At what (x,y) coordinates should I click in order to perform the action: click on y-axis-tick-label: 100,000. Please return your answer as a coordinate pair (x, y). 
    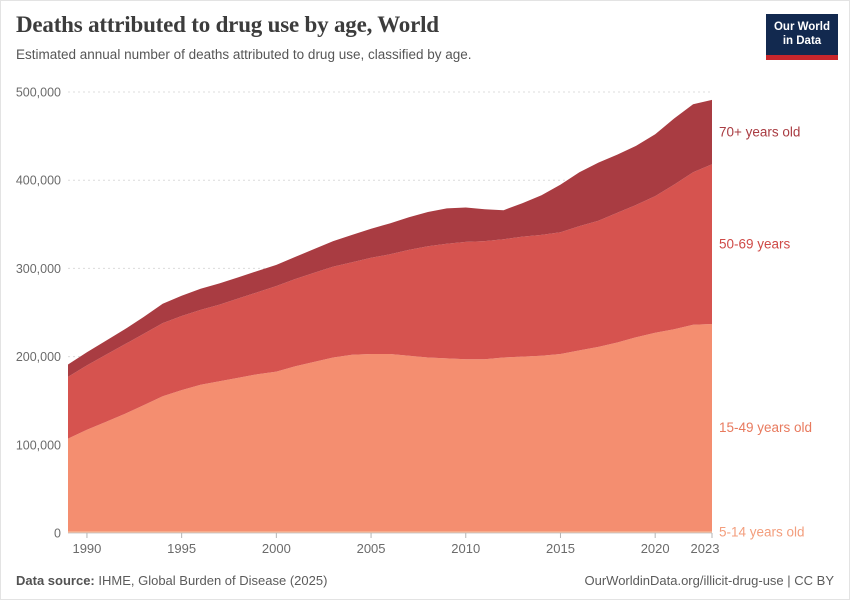
    Looking at the image, I should click on (38, 445).